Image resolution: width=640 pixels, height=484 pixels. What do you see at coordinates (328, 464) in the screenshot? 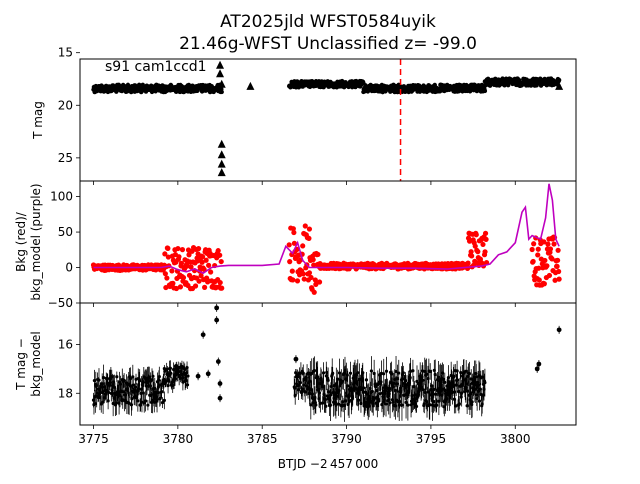
I see `x-axis-label: BTJD −2 457 000` at bounding box center [328, 464].